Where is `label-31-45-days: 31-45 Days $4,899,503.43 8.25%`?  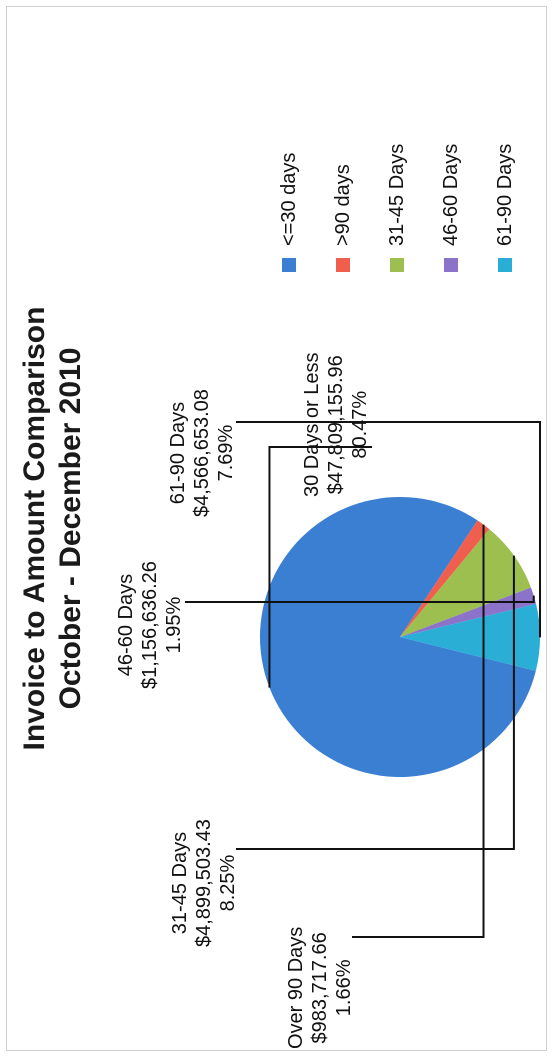
label-31-45-days: 31-45 Days $4,899,503.43 8.25% is located at coordinates (204, 883).